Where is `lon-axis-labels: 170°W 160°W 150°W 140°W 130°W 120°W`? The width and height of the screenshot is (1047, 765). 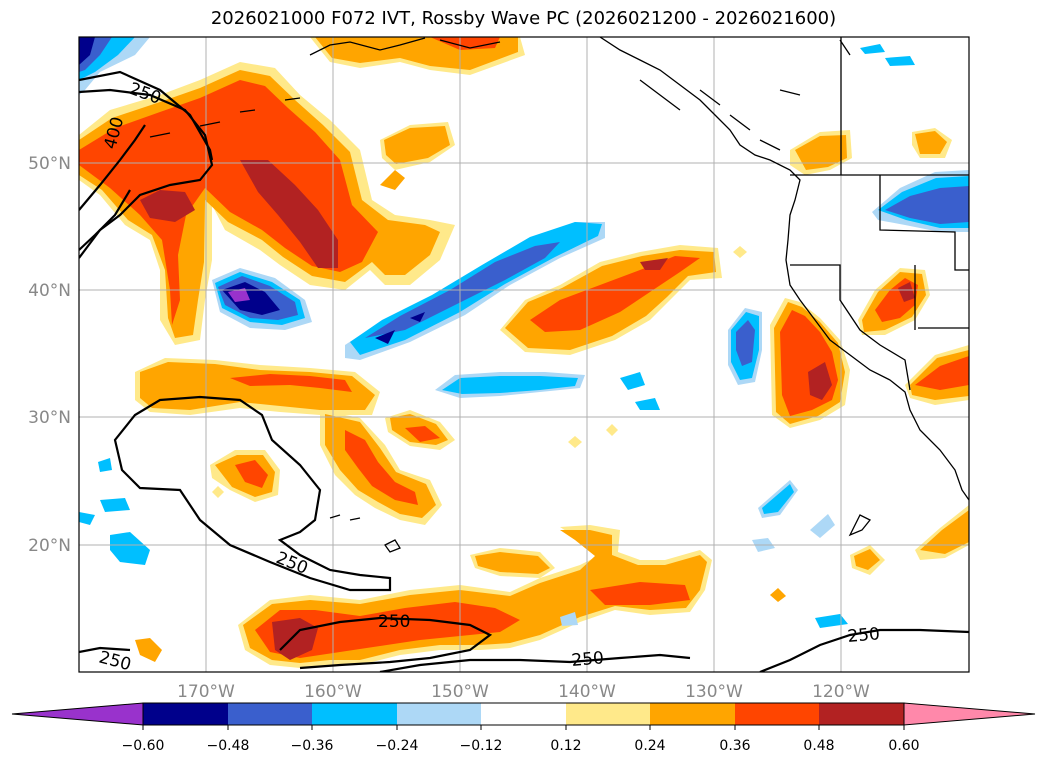
lon-axis-labels: 170°W 160°W 150°W 140°W 130°W 120°W is located at coordinates (523, 692).